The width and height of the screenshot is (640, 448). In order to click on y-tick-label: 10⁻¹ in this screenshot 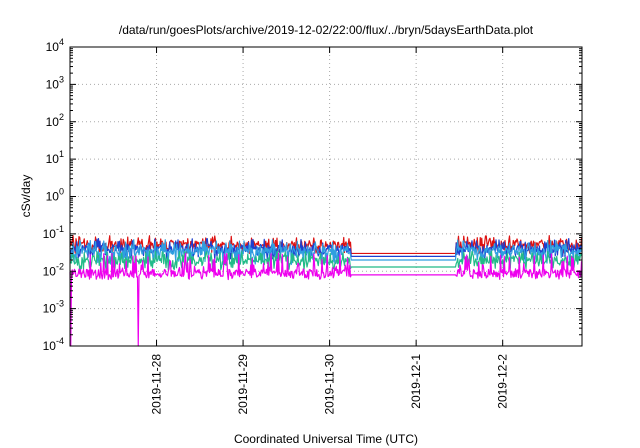, I will do `click(53, 232)`.